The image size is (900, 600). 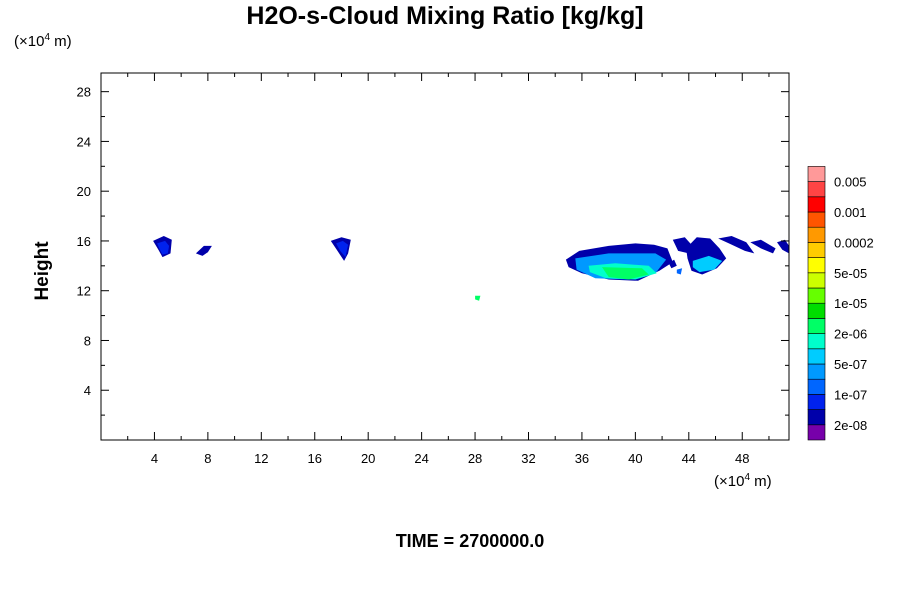 What do you see at coordinates (29, 41) in the screenshot?
I see `y-unit-prefix: (×10` at bounding box center [29, 41].